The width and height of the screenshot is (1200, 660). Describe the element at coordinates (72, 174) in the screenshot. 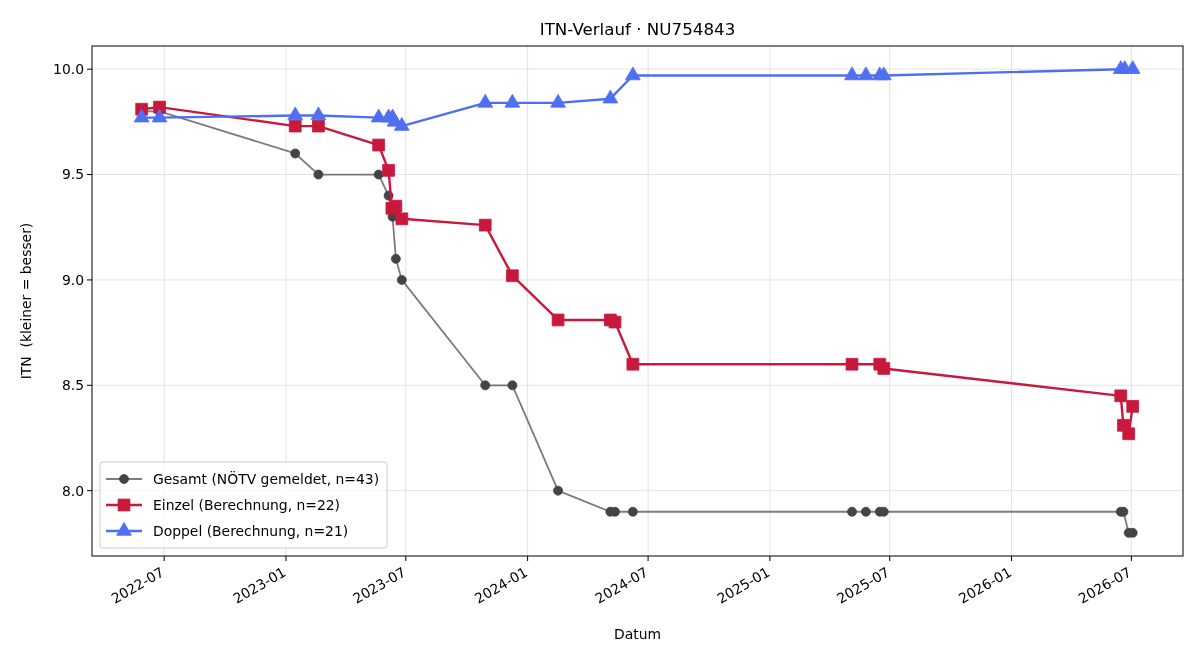

I see `y-tick-label: 9.5` at that location.